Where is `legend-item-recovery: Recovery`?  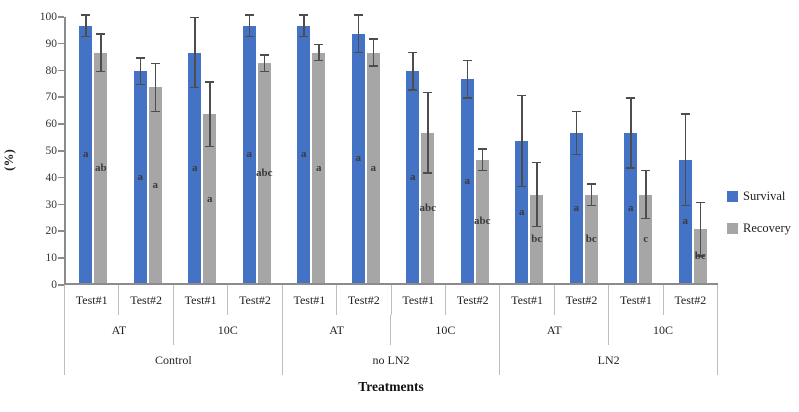
legend-item-recovery: Recovery is located at coordinates (759, 228).